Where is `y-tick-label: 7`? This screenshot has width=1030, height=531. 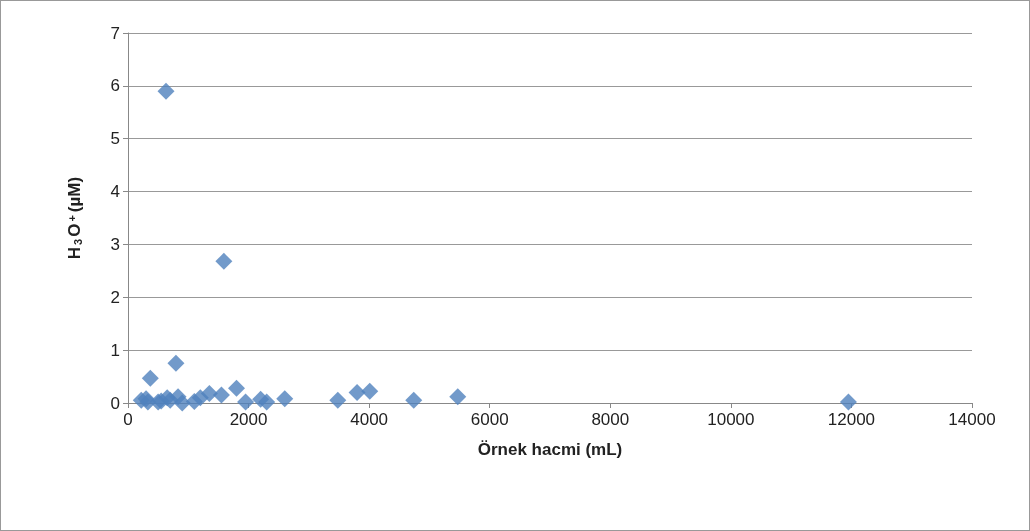
y-tick-label: 7 is located at coordinates (115, 33).